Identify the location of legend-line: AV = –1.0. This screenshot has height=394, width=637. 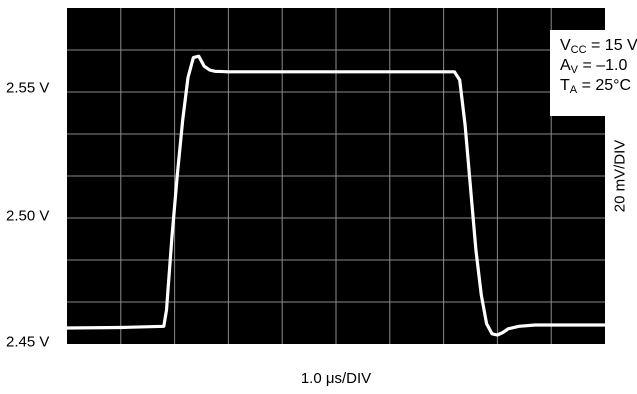
(598, 66).